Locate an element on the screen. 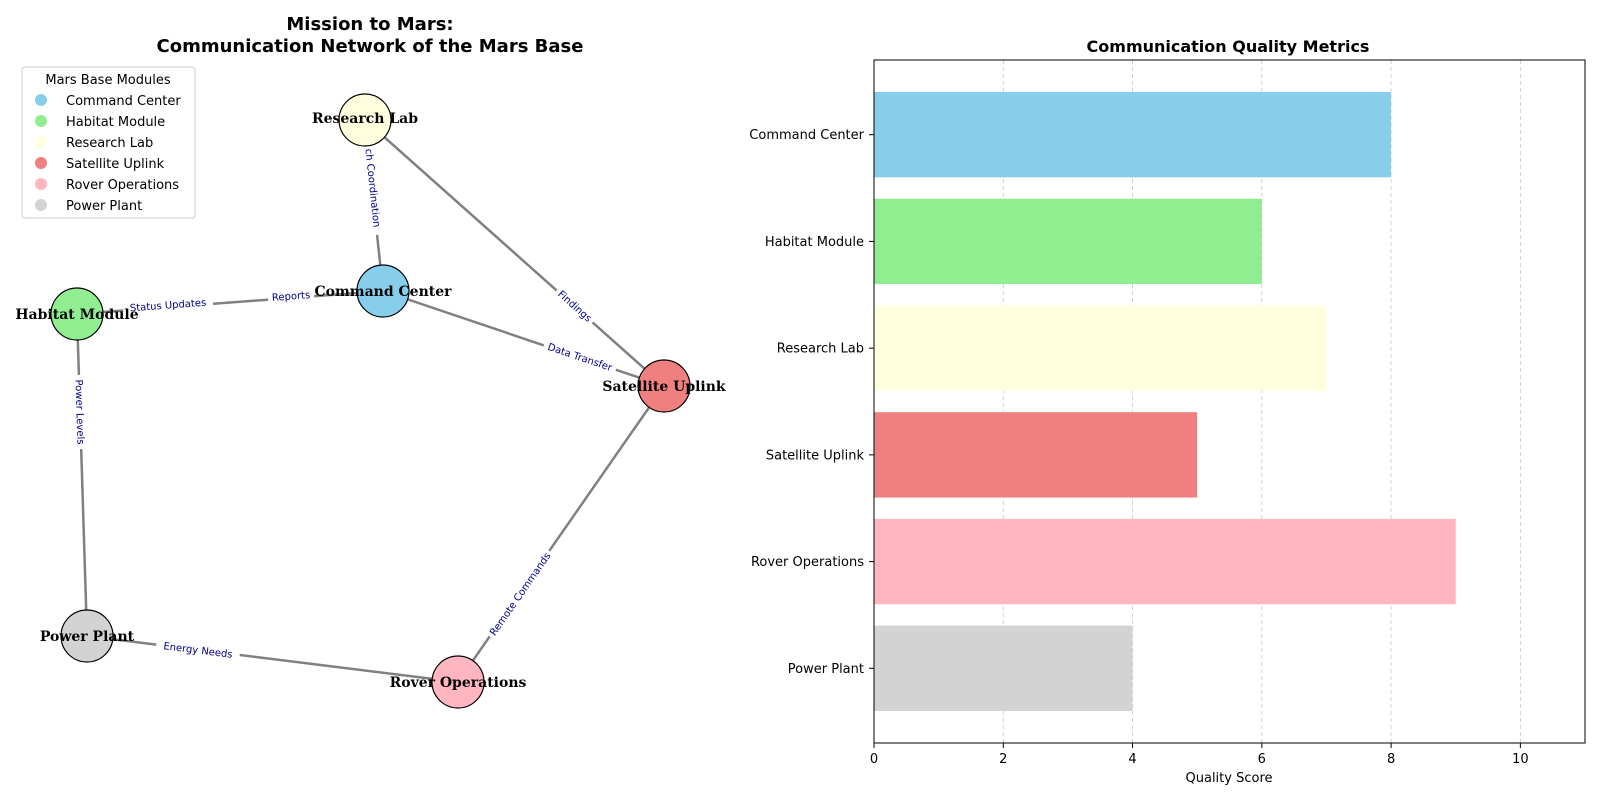  y-tick-label: Satellite Uplink is located at coordinates (815, 455).